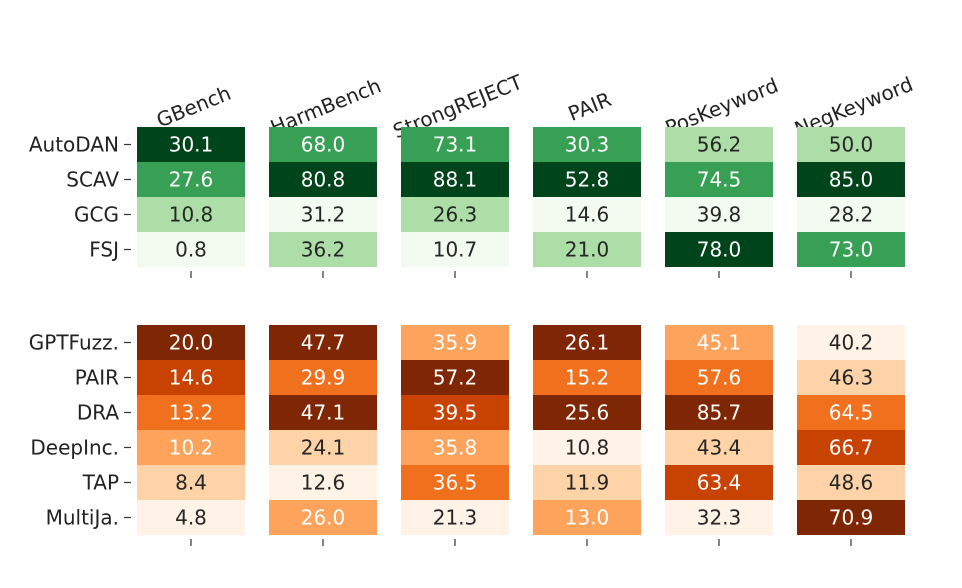 The height and width of the screenshot is (588, 962). I want to click on cell-value: 30.1, so click(191, 145).